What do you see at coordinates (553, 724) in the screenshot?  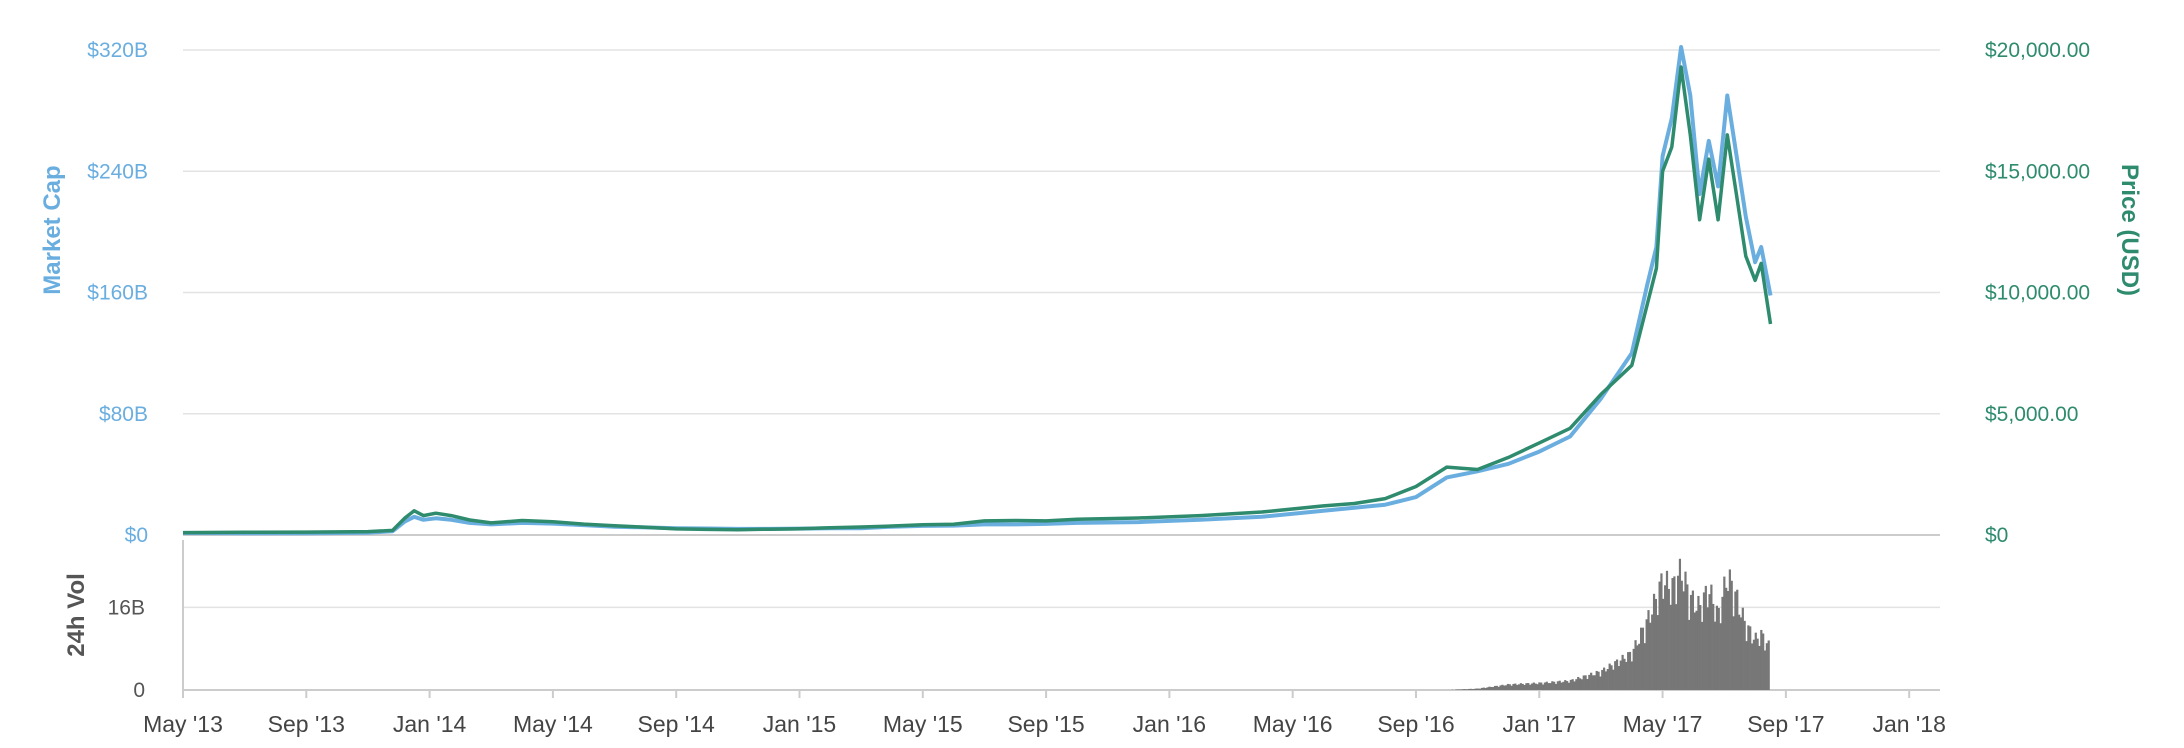 I see `x-tick-label: May '14` at bounding box center [553, 724].